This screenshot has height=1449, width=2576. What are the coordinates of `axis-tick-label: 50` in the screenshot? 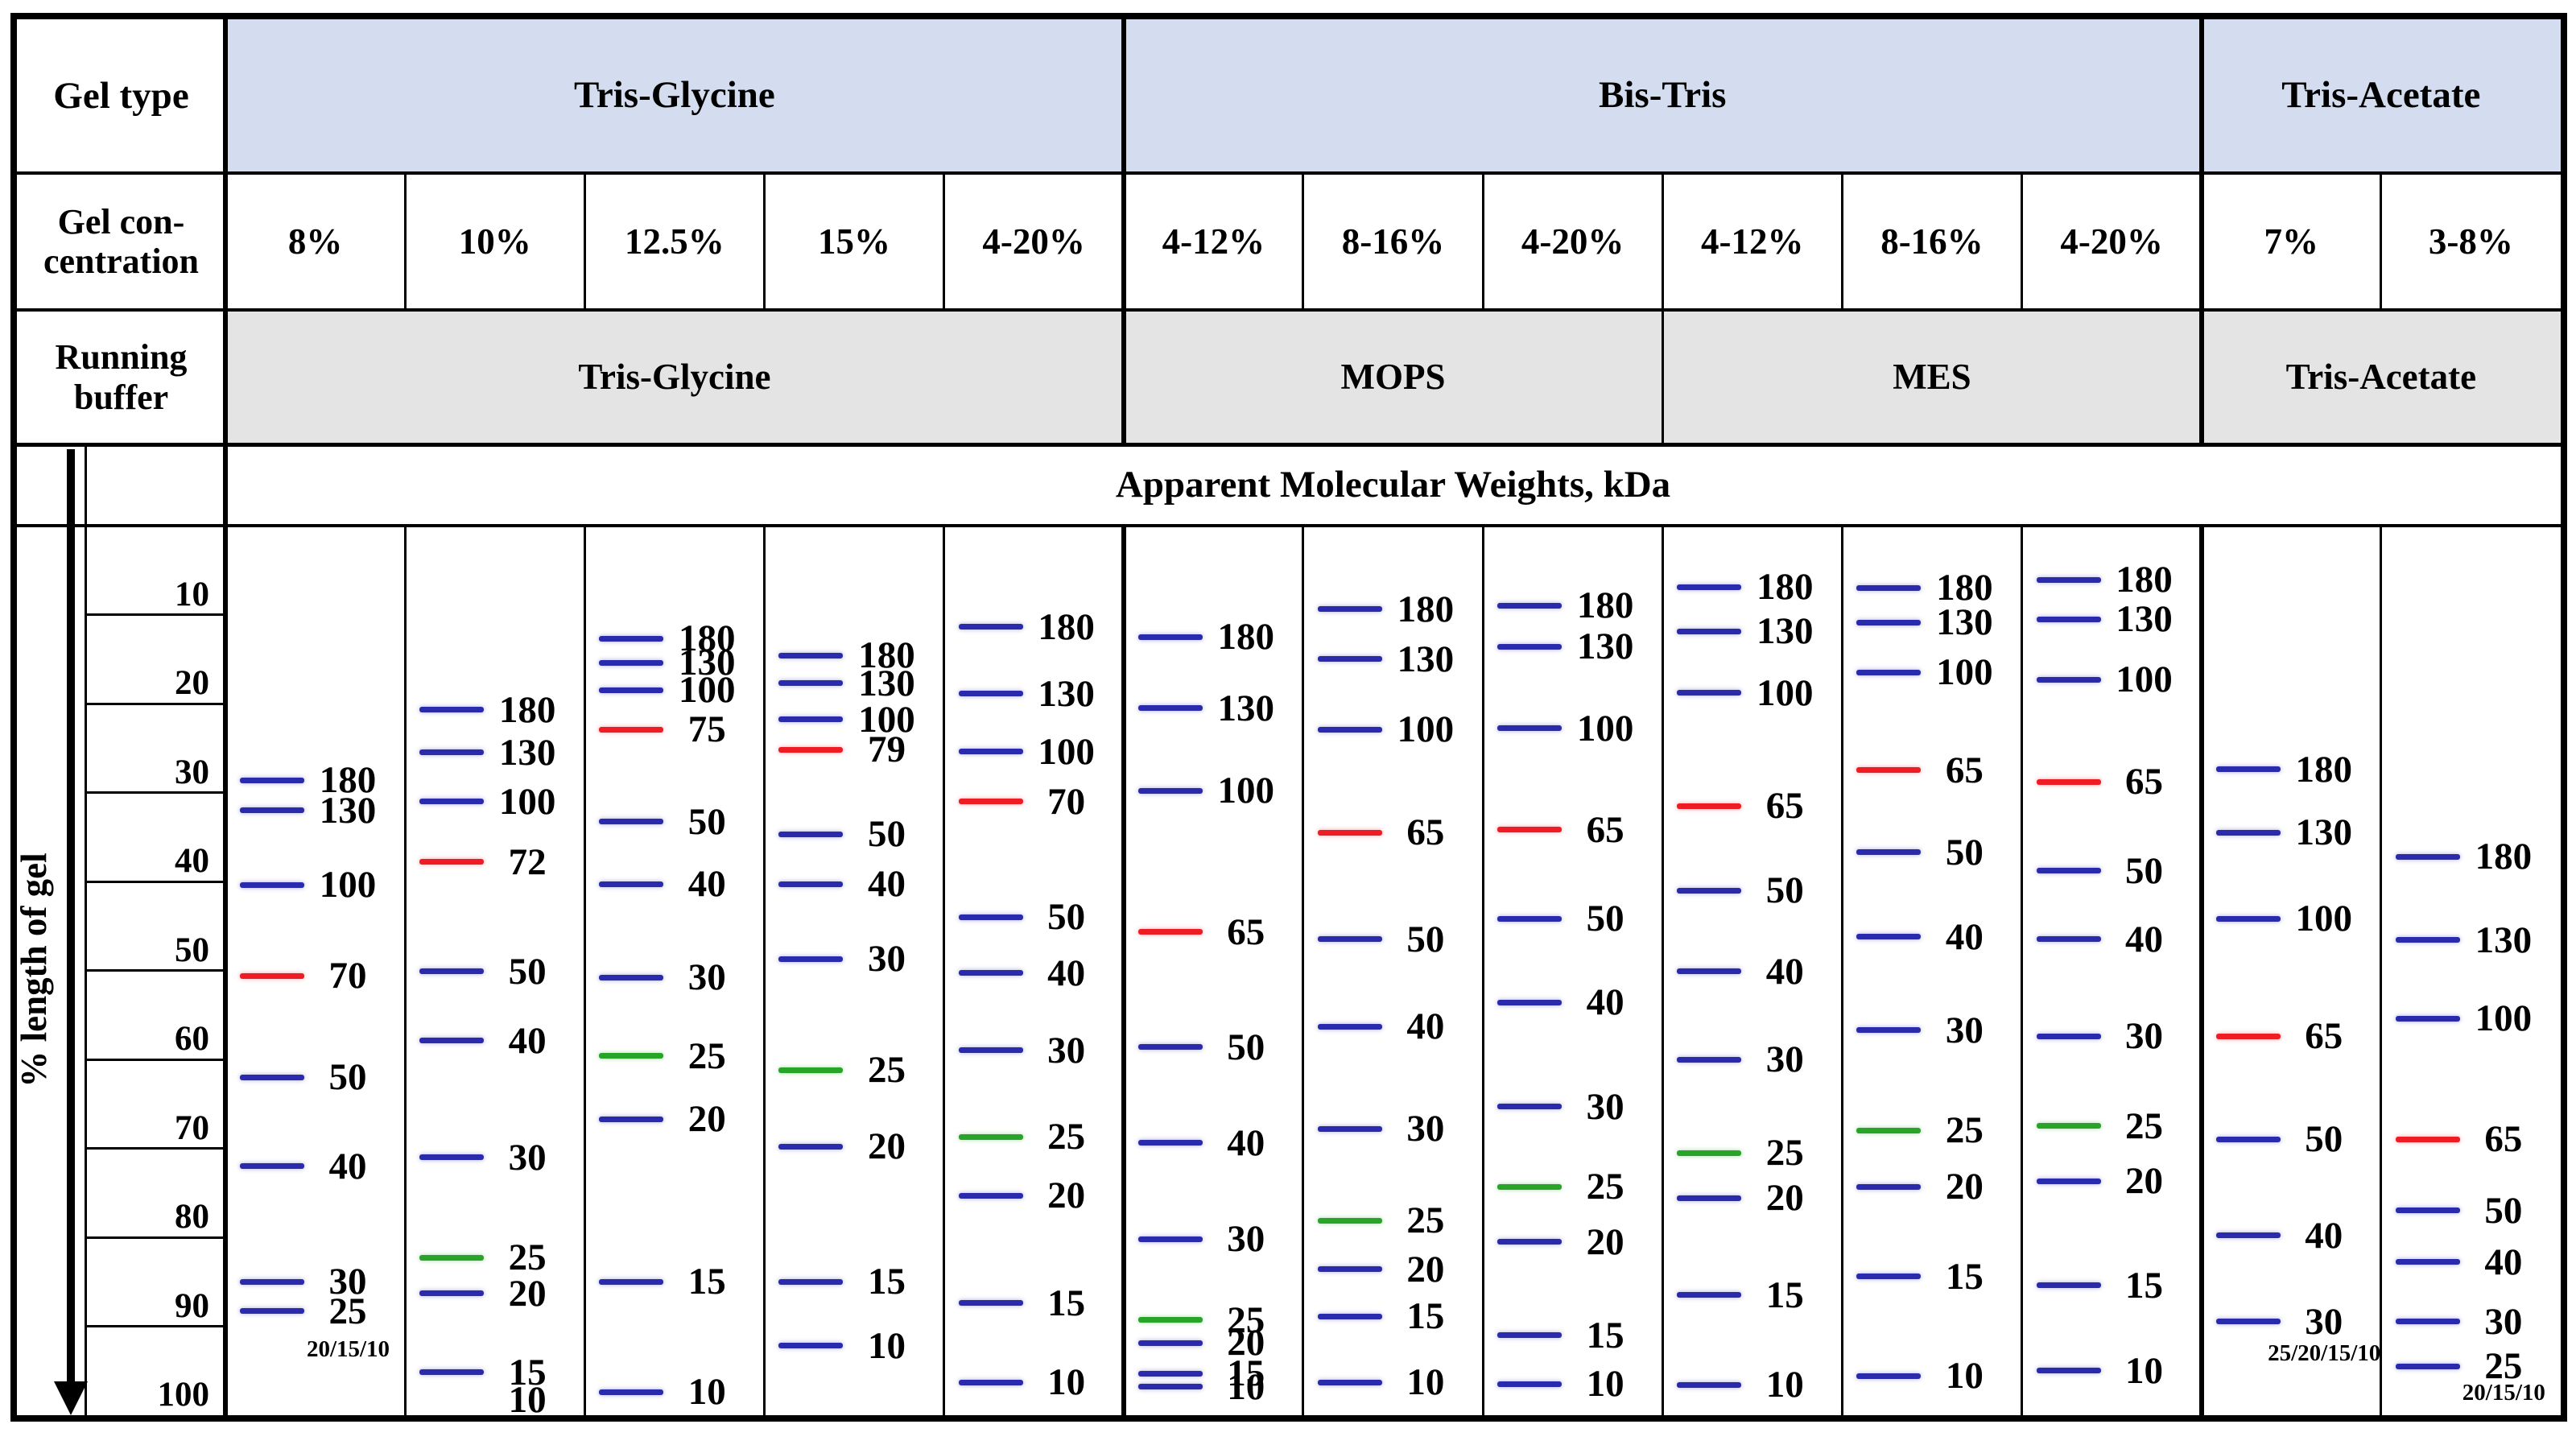 It's located at (192, 950).